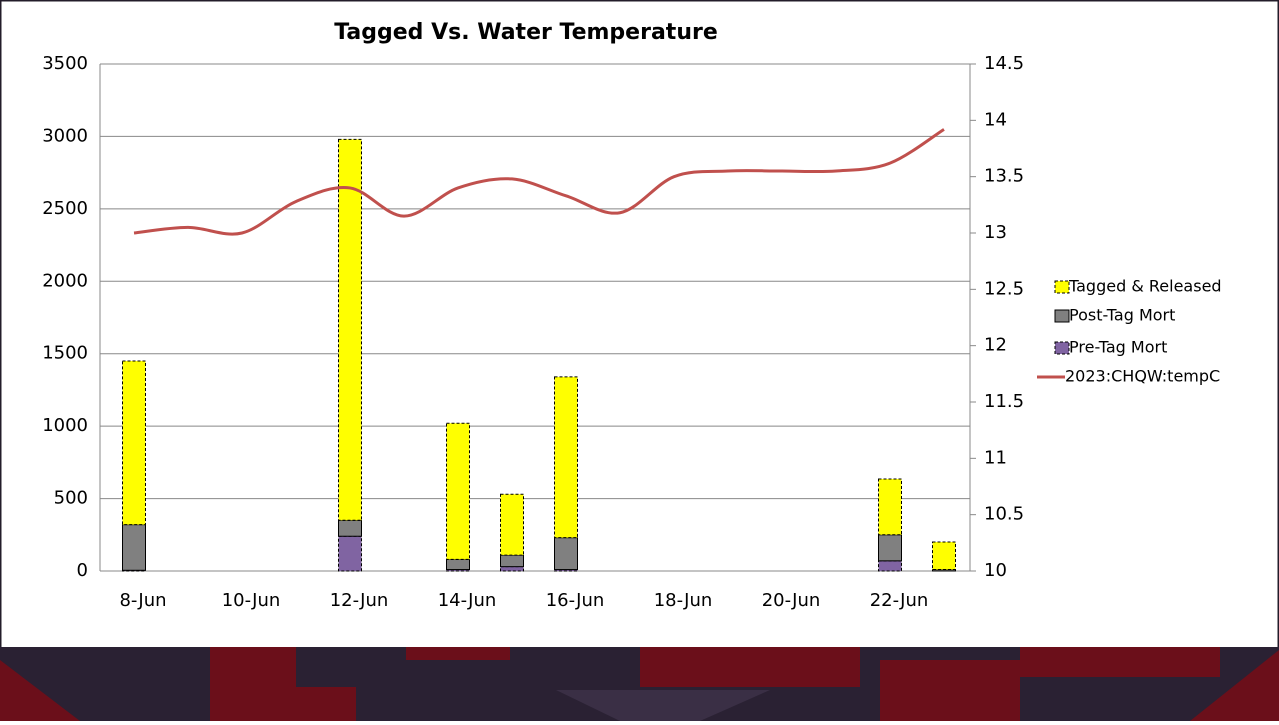 This screenshot has height=725, width=1279. I want to click on y2-tick-label: 14.5, so click(1004, 63).